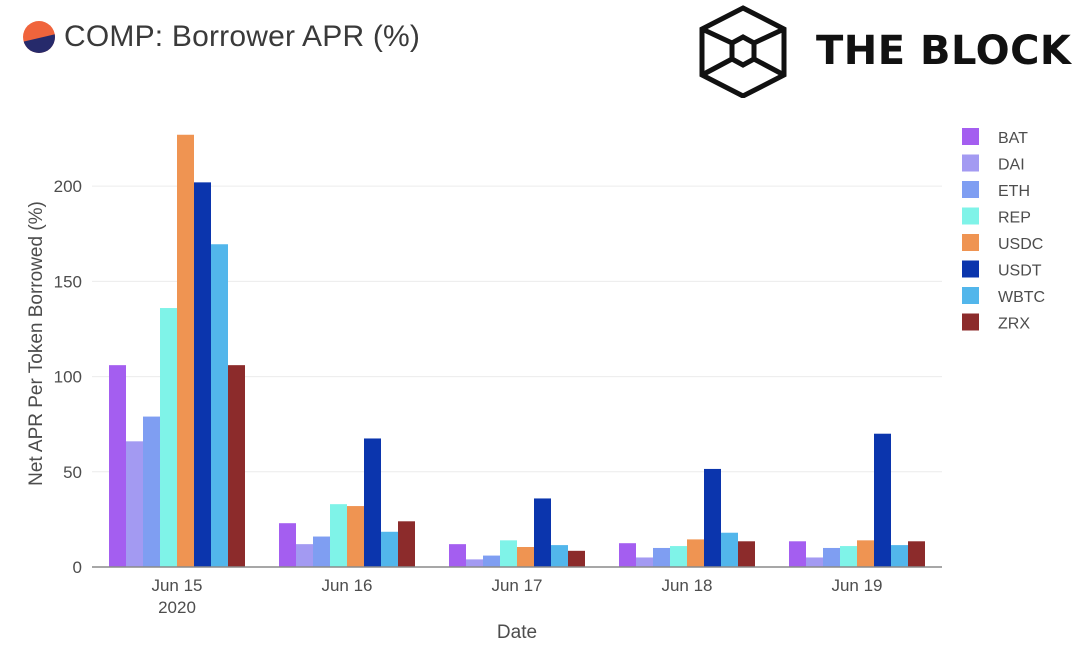 This screenshot has width=1080, height=645. What do you see at coordinates (970, 269) in the screenshot?
I see `legend-swatch-usdt` at bounding box center [970, 269].